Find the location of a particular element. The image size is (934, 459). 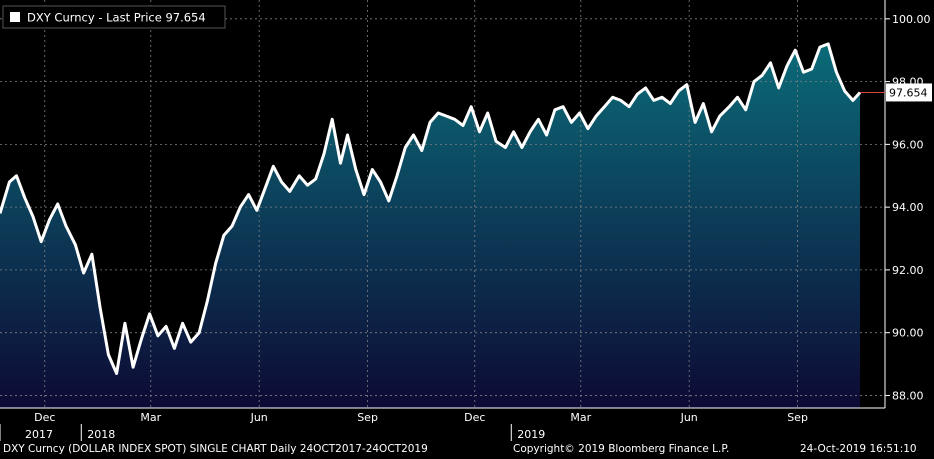

y-tick-label: 100.00 is located at coordinates (911, 19).